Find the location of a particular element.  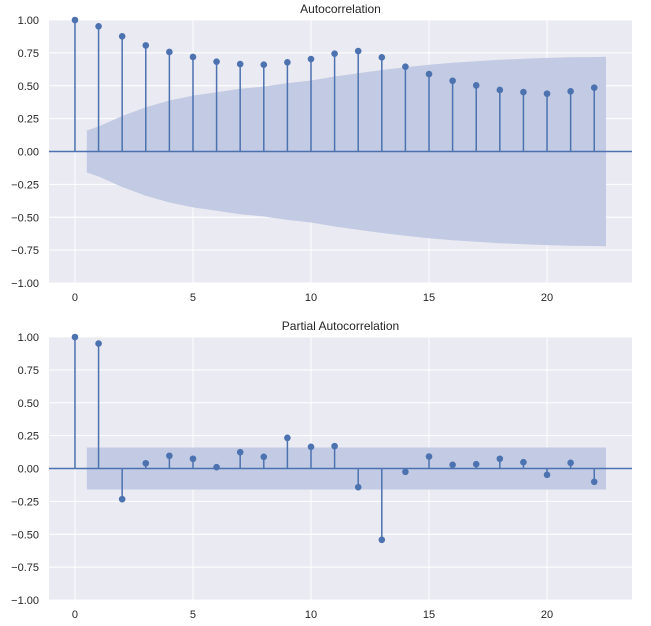

acf-title: Autocorrelation is located at coordinates (340, 9).